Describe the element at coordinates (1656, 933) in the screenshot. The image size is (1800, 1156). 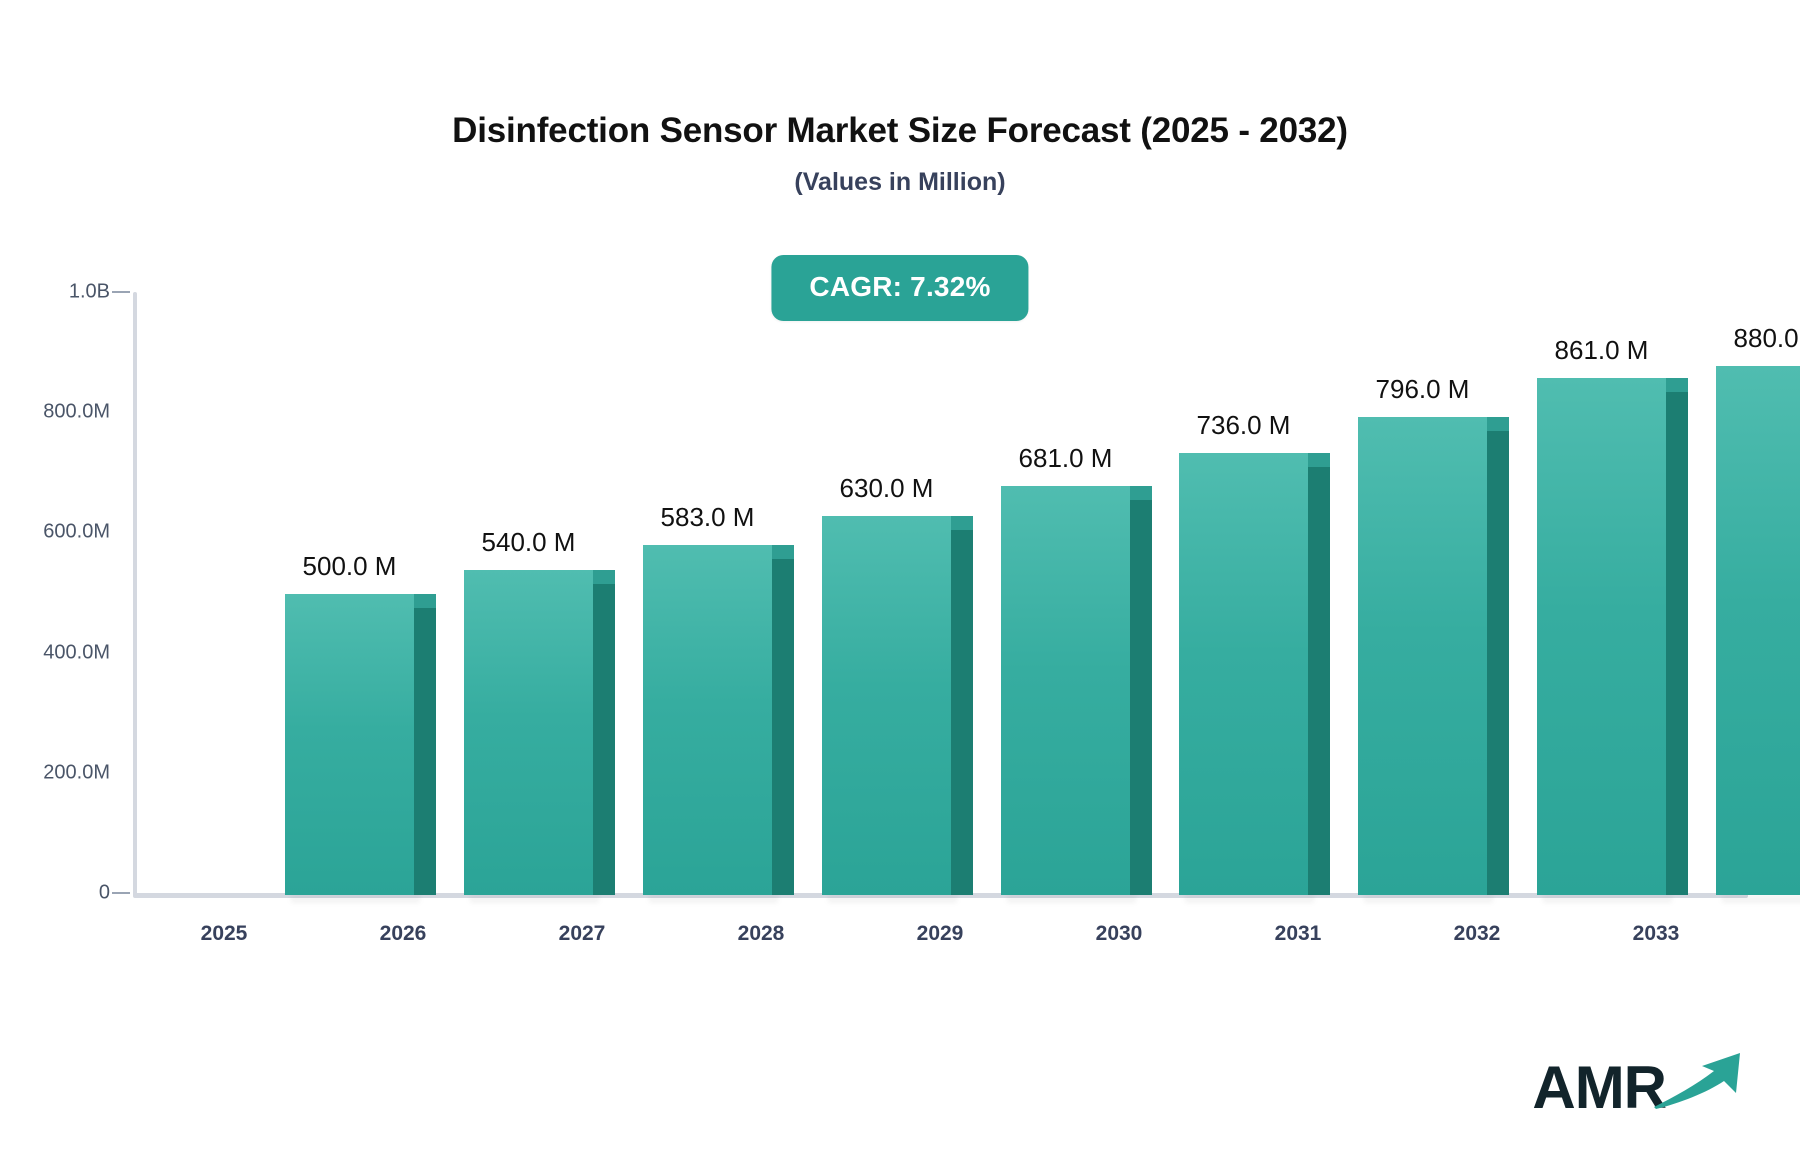
I see `x-axis-tick-label: 2033` at that location.